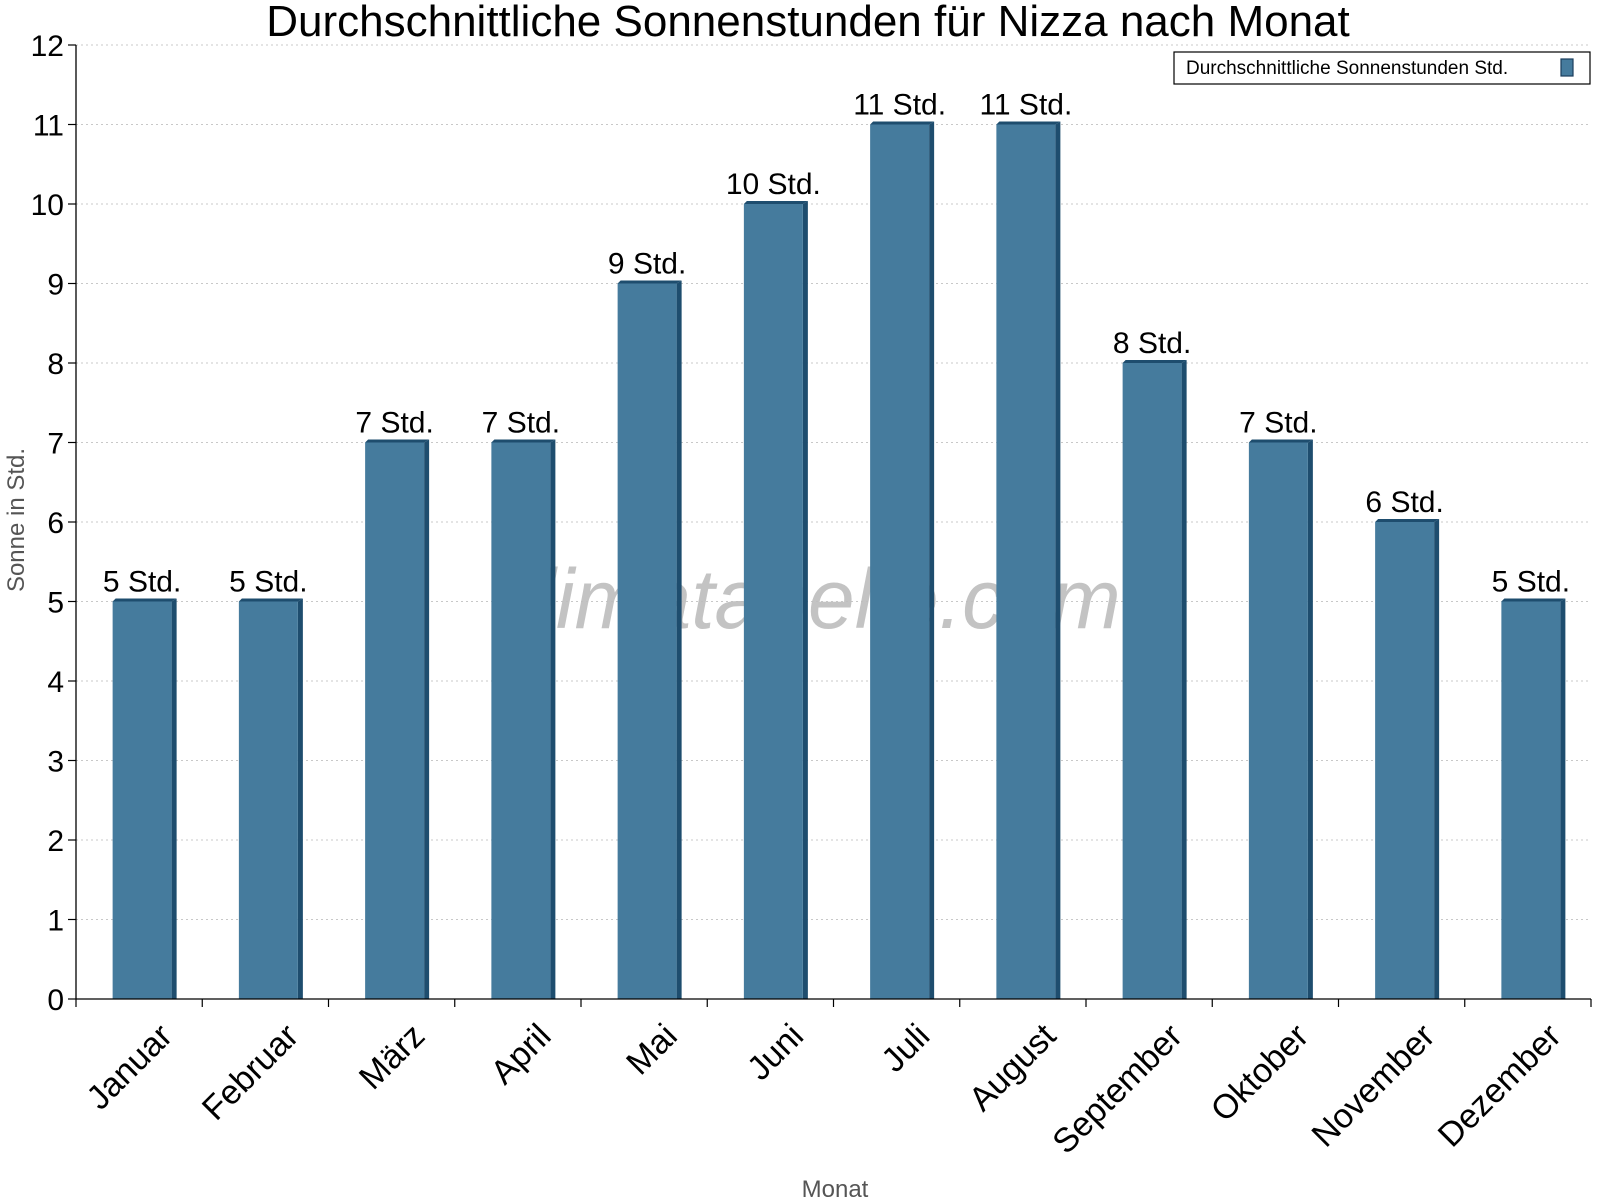 This screenshot has width=1600, height=1200. What do you see at coordinates (1373, 1086) in the screenshot?
I see `x-tick-label: November` at bounding box center [1373, 1086].